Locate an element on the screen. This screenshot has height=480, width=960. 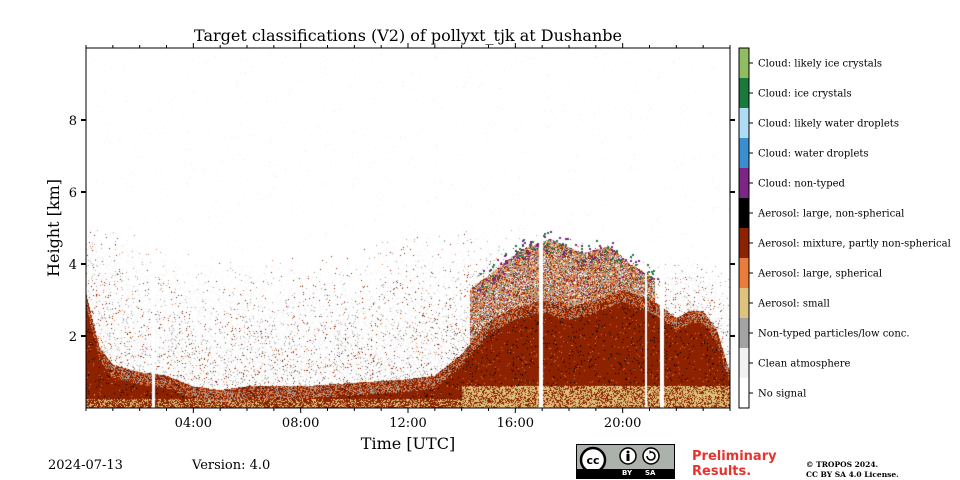
x-tick-label: 08:00 is located at coordinates (300, 423).